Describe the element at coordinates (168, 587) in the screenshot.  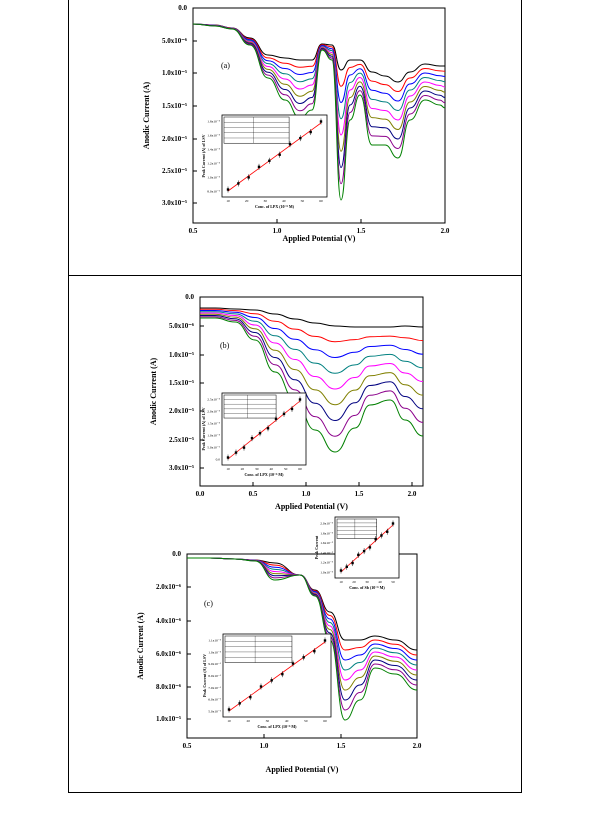
I see `y-tick-label: 2.0x10⁻⁶` at that location.